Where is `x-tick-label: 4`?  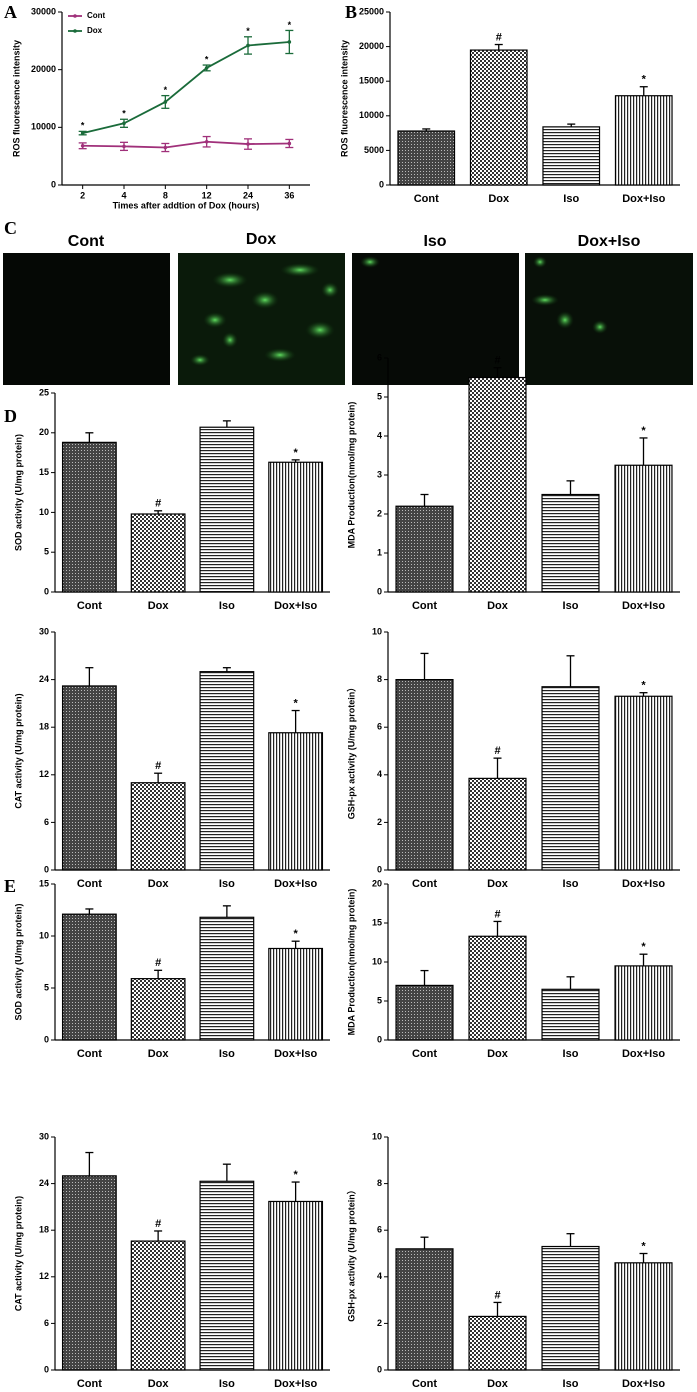 x-tick-label: 4 is located at coordinates (123, 195).